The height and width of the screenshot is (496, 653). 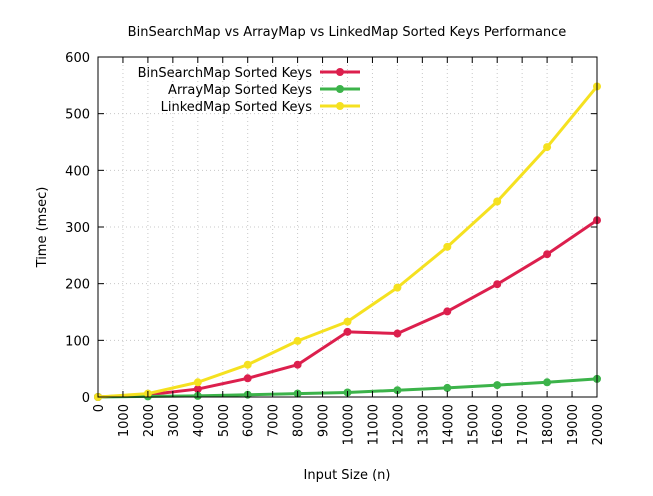 What do you see at coordinates (349, 424) in the screenshot?
I see `x-tick-label: 10000` at bounding box center [349, 424].